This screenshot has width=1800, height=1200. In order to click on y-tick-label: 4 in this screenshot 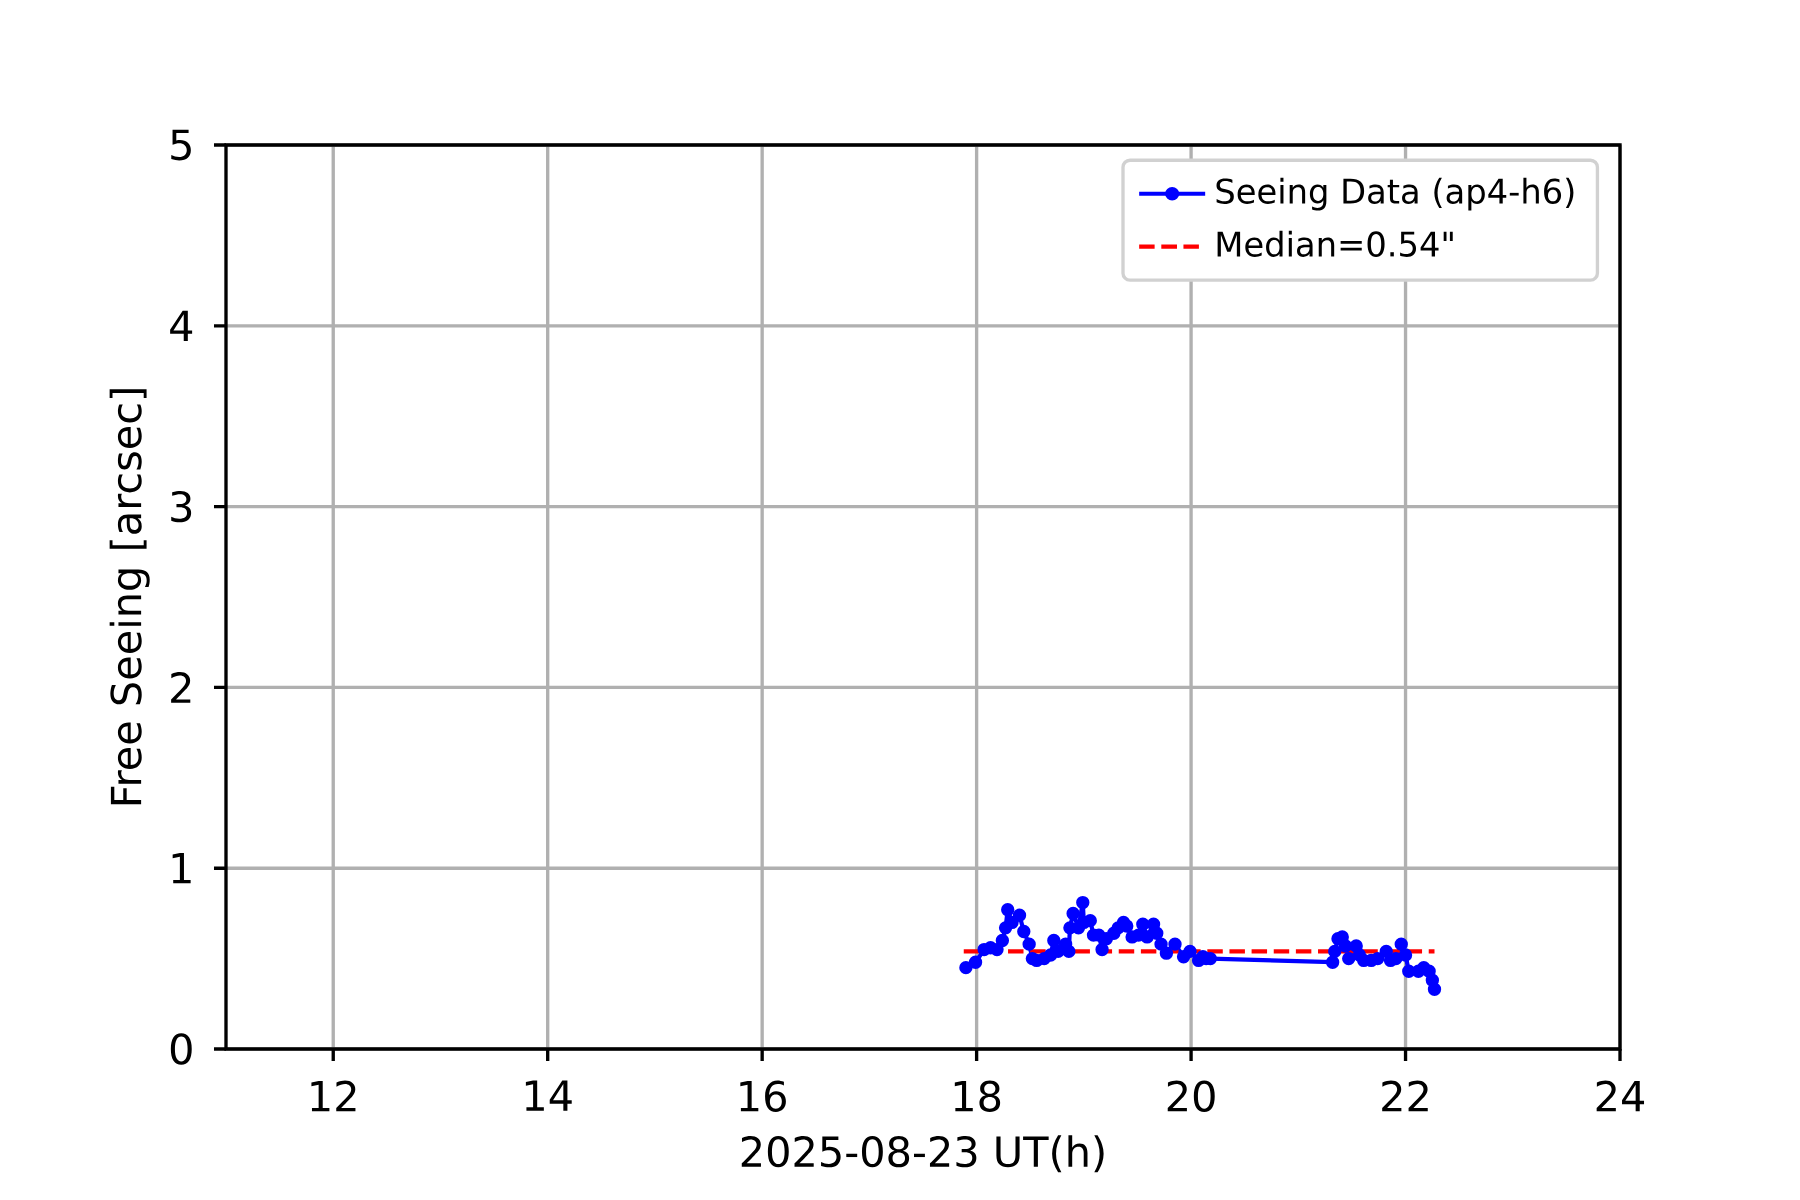, I will do `click(181, 325)`.